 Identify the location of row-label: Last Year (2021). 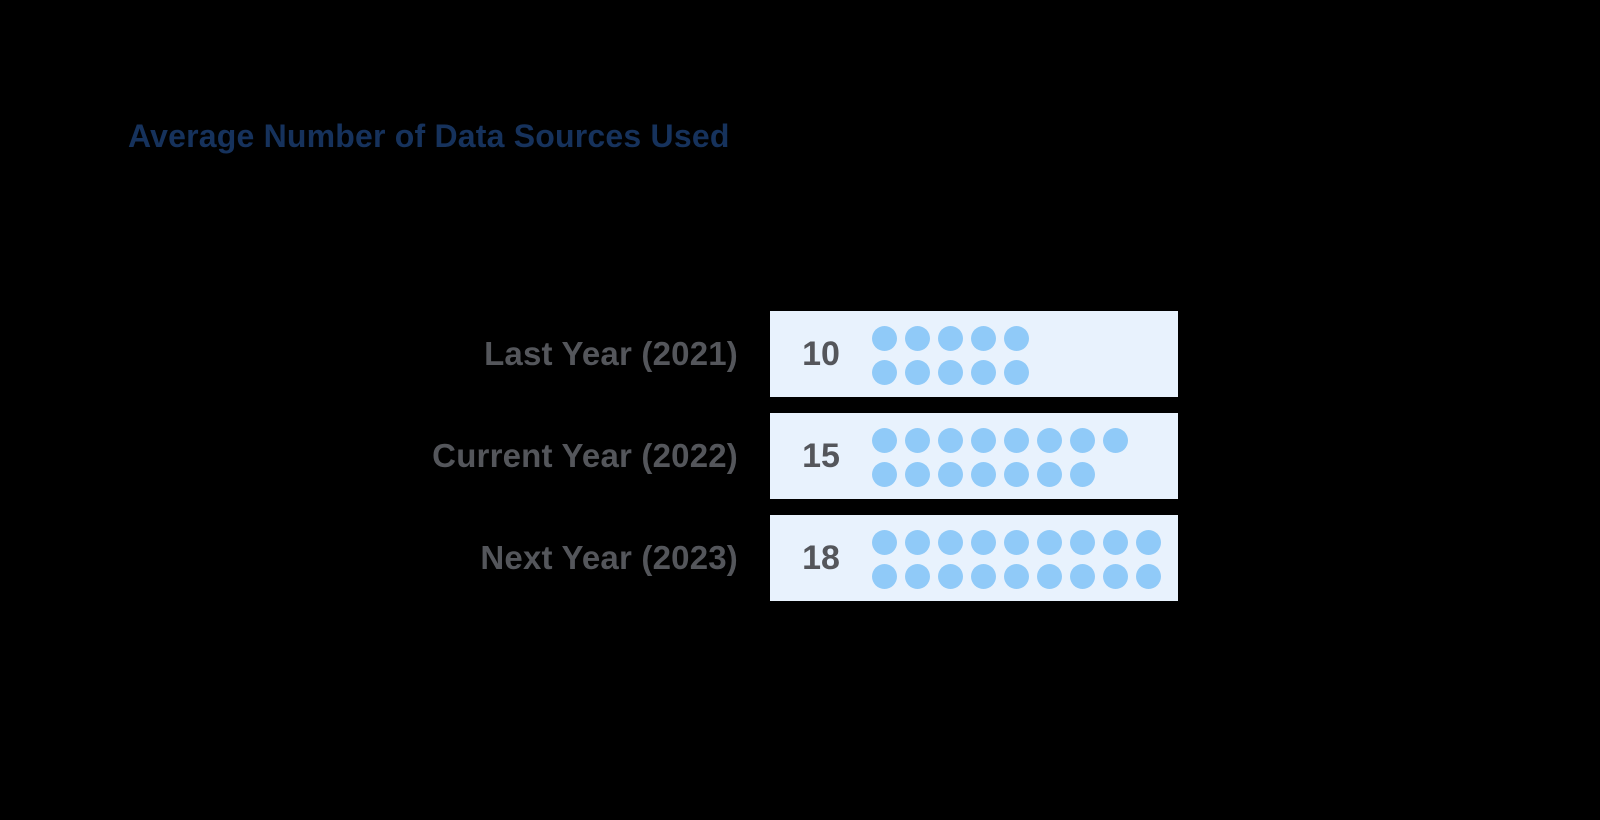
(611, 353).